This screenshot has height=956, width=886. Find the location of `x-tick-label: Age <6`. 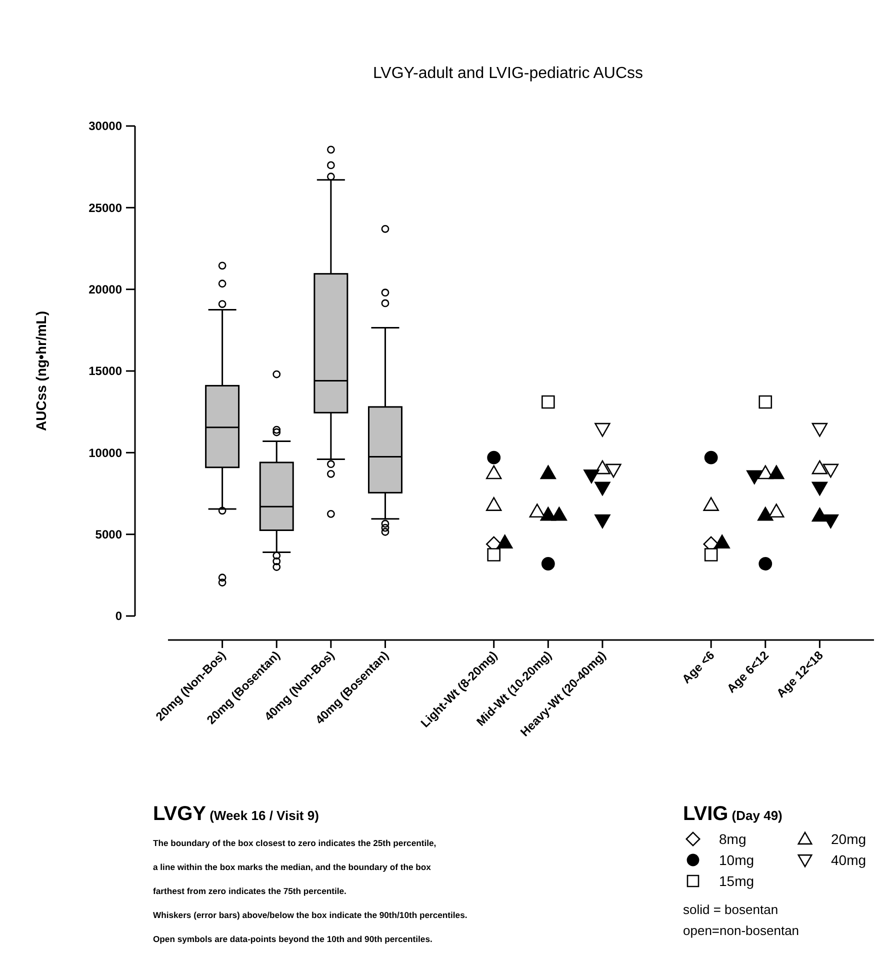

x-tick-label: Age <6 is located at coordinates (698, 667).